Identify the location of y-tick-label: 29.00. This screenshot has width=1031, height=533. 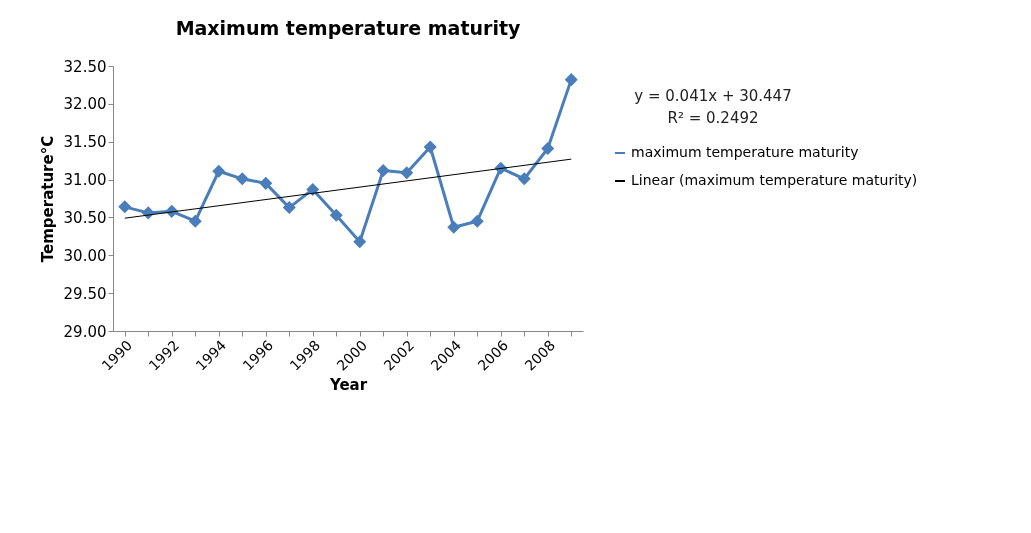
(85, 331).